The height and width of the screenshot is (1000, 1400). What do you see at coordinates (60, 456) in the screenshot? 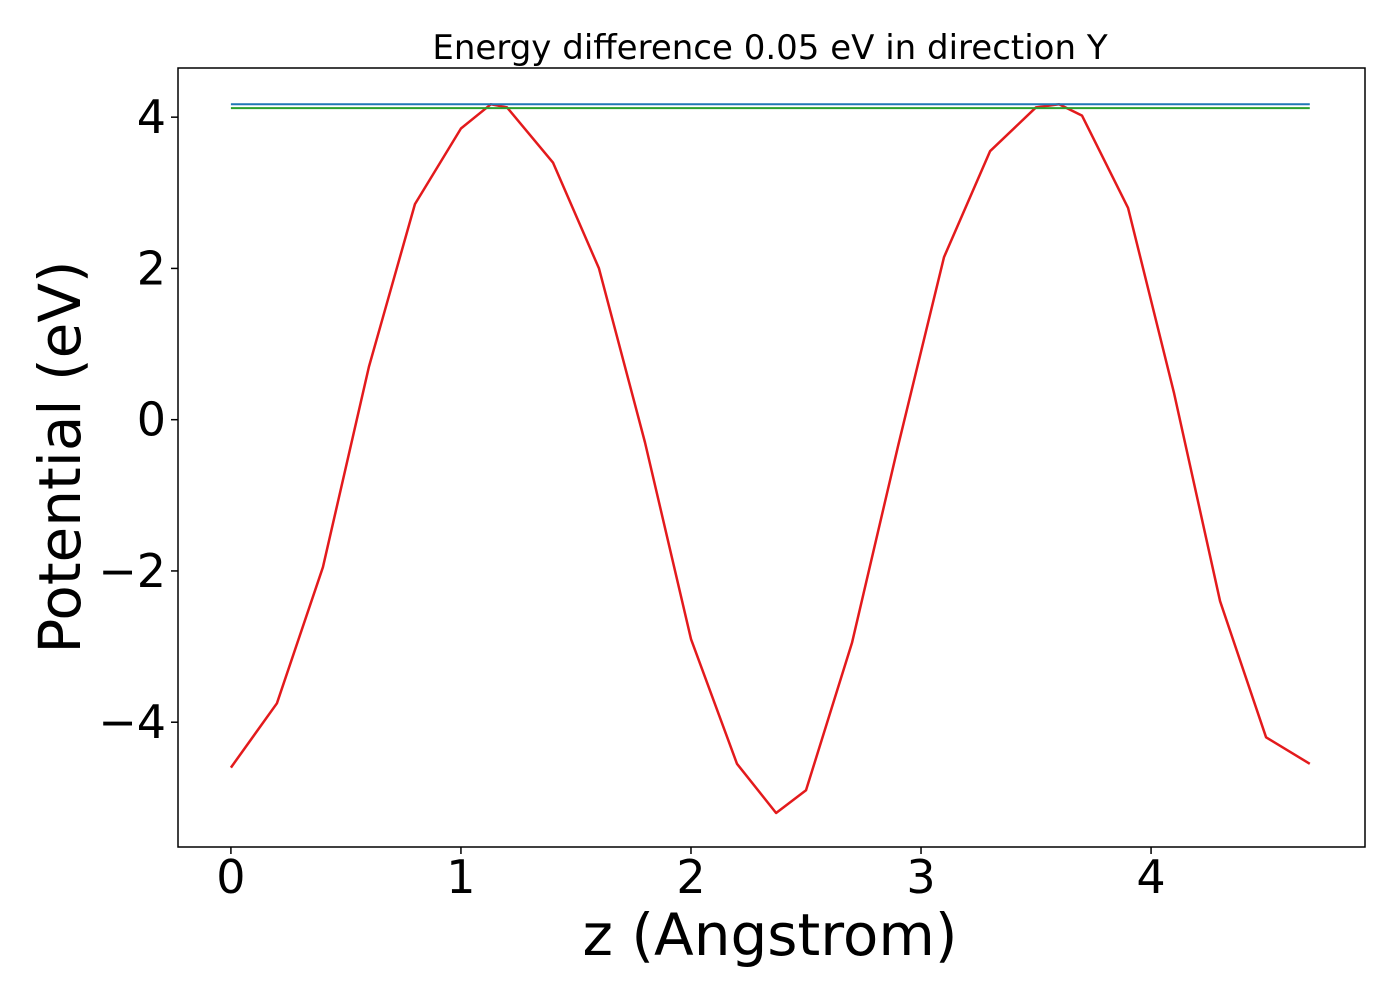
I see `y-axis-label: Potential (eV)` at bounding box center [60, 456].